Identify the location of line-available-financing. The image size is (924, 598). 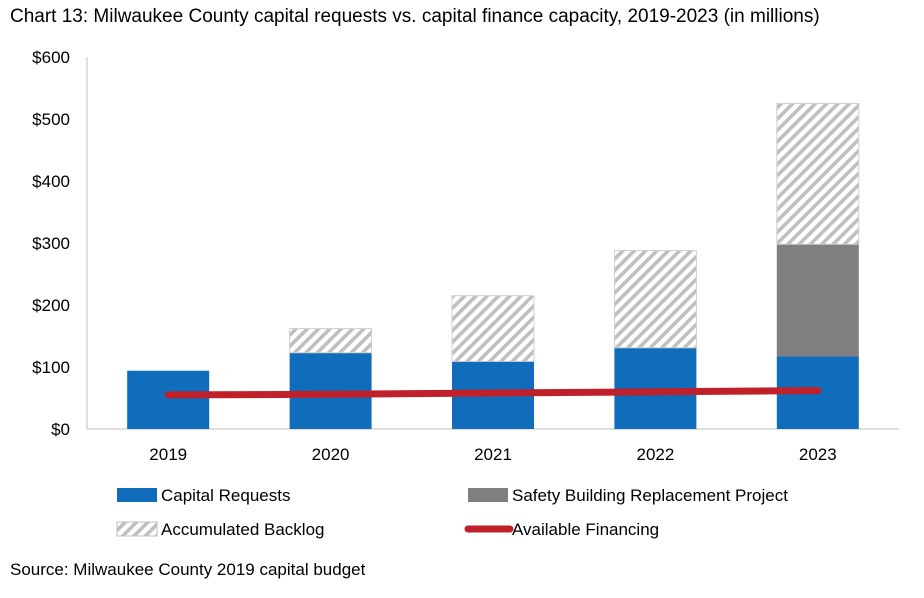
(493, 393).